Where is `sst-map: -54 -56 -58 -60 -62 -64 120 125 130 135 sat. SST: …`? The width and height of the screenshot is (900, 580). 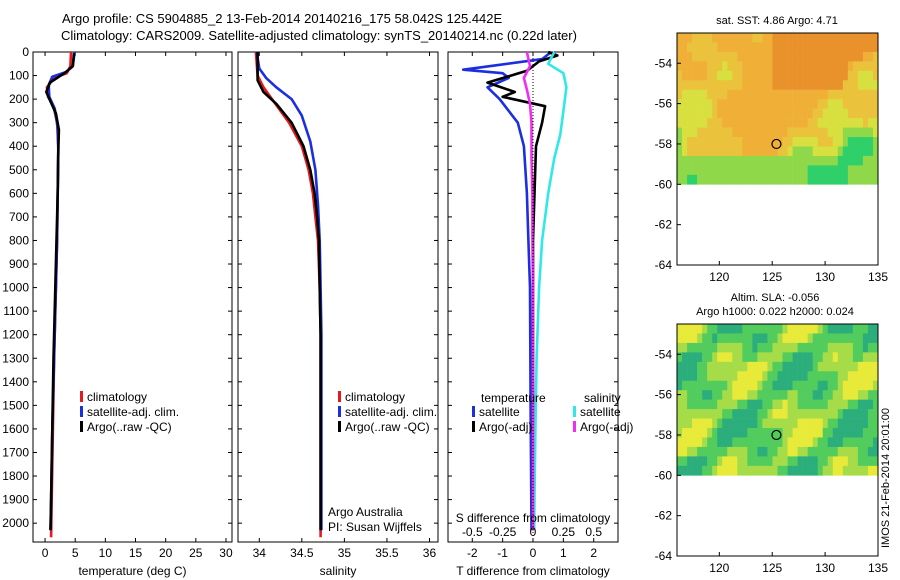 sst-map: -54 -56 -58 -60 -62 -64 120 125 130 135 sat. SST: … is located at coordinates (772, 149).